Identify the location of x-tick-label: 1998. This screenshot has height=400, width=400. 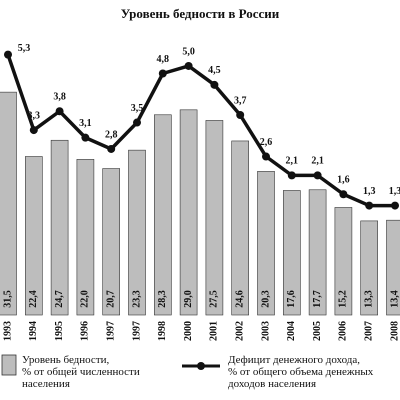
(162, 331).